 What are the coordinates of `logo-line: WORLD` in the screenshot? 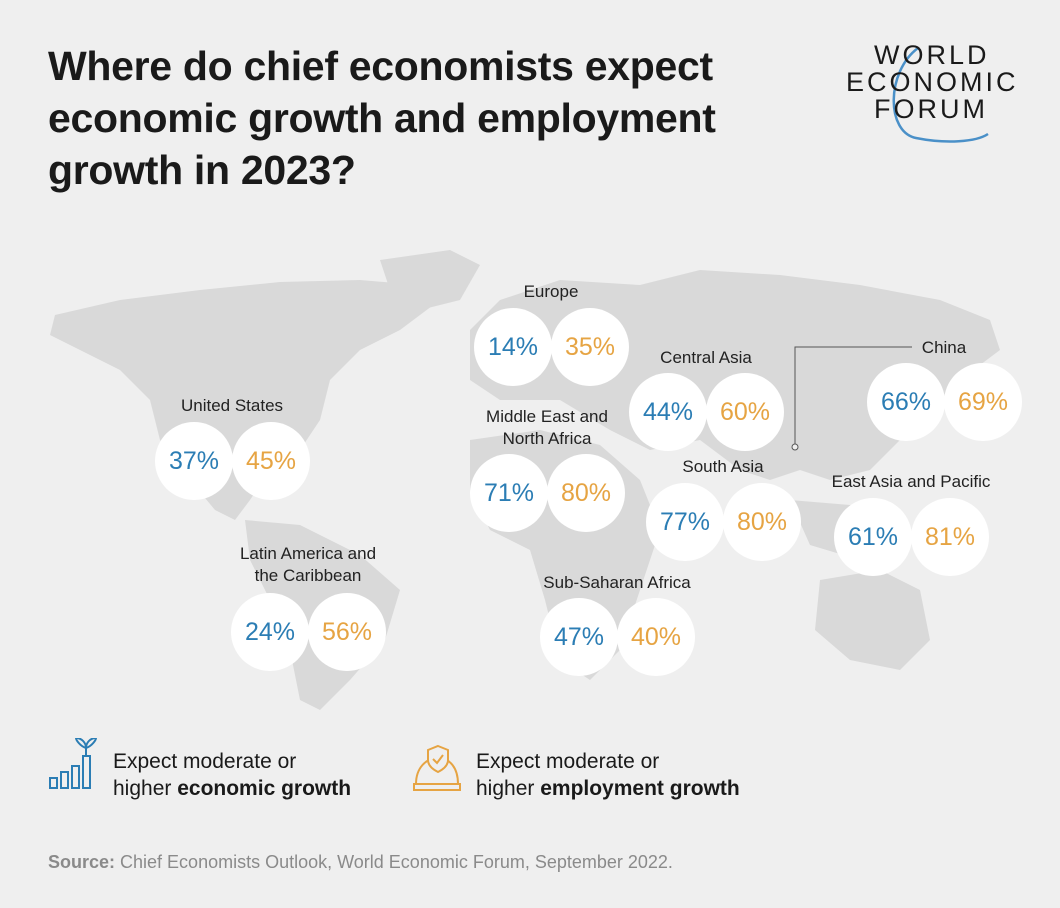 It's located at (932, 55).